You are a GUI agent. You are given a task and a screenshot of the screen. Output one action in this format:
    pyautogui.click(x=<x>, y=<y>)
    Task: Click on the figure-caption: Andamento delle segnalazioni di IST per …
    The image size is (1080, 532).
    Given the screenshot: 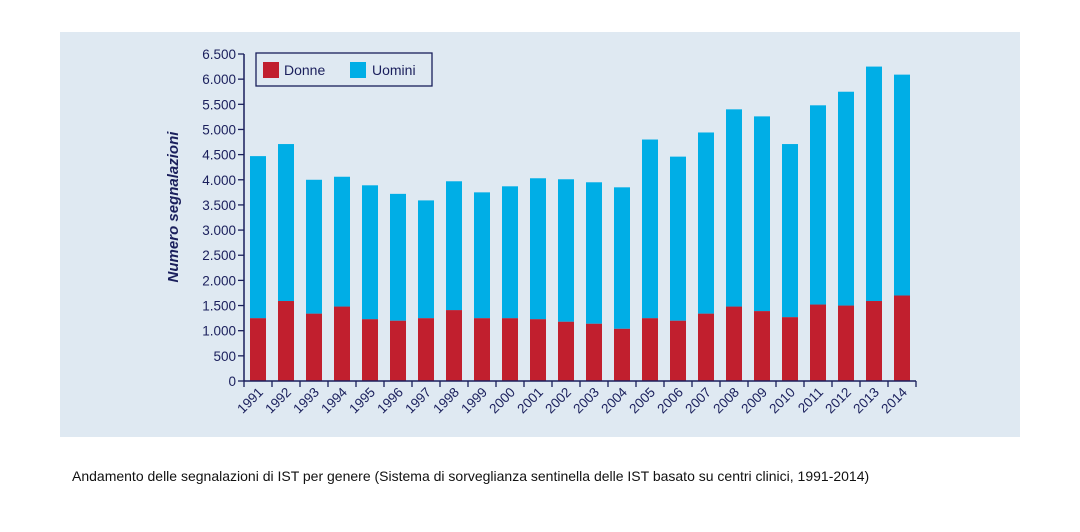 What is the action you would take?
    pyautogui.click(x=471, y=476)
    